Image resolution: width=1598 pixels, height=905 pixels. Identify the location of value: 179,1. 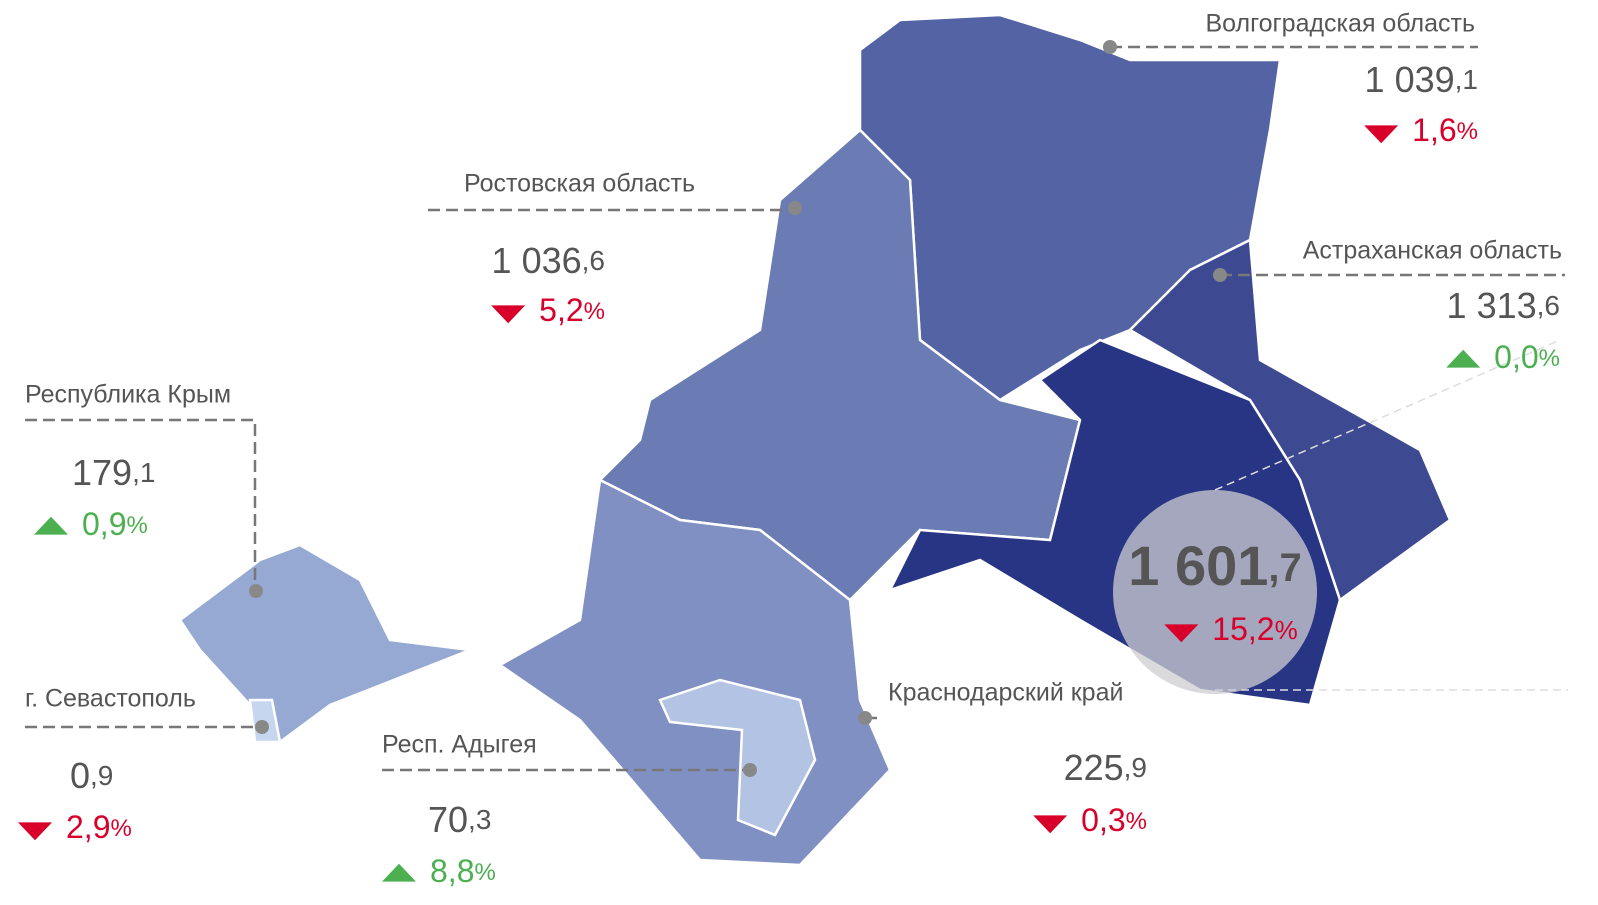
(113, 472).